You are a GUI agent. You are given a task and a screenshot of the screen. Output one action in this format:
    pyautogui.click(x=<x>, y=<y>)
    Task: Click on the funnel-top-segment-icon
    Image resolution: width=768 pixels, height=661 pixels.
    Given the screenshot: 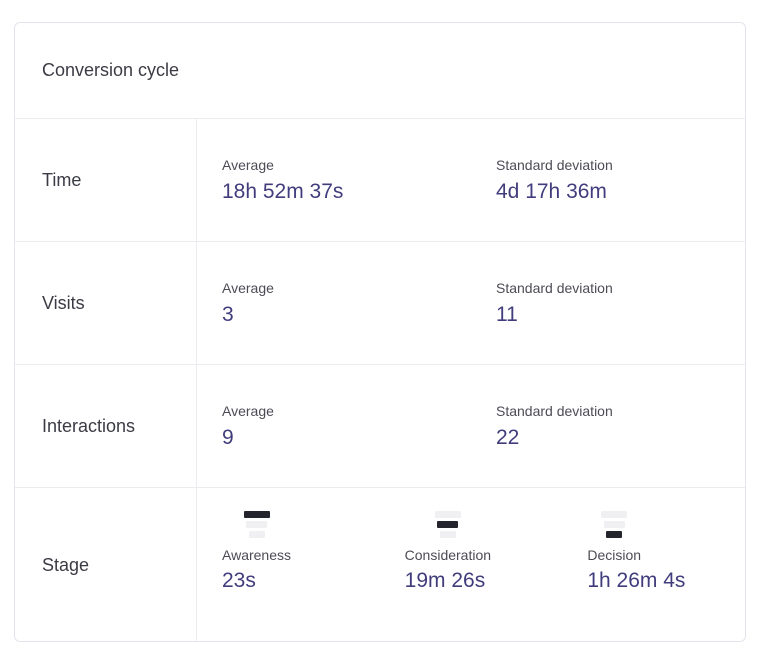 What is the action you would take?
    pyautogui.click(x=256, y=524)
    